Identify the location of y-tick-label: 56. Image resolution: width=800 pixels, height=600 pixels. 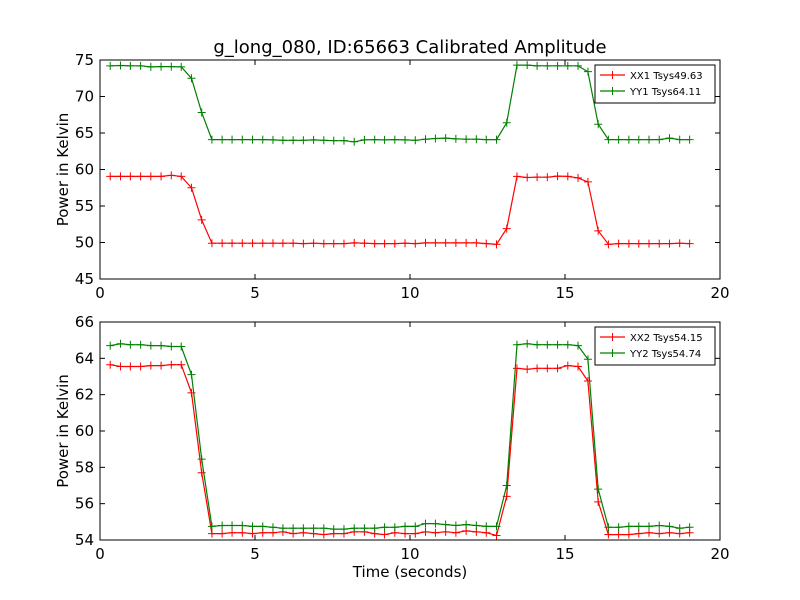
(84, 504).